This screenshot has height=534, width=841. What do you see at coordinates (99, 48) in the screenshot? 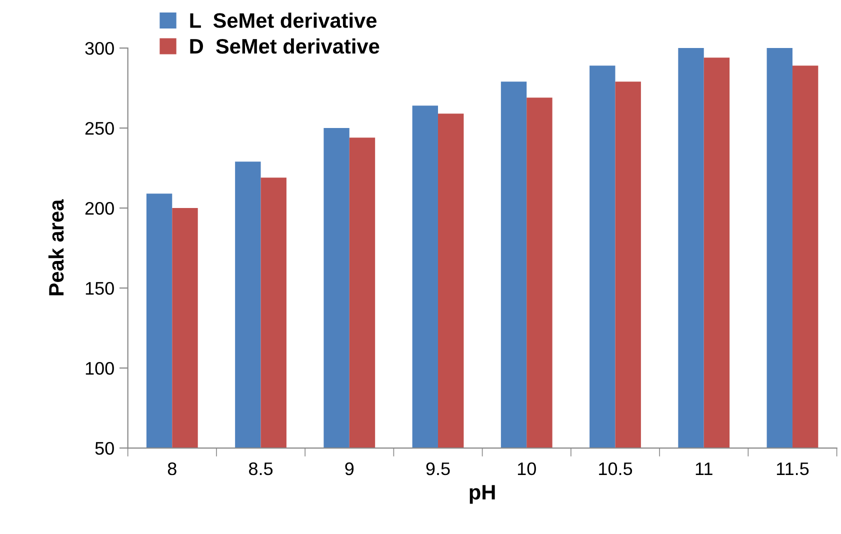
I see `y-tick-label: 300` at bounding box center [99, 48].